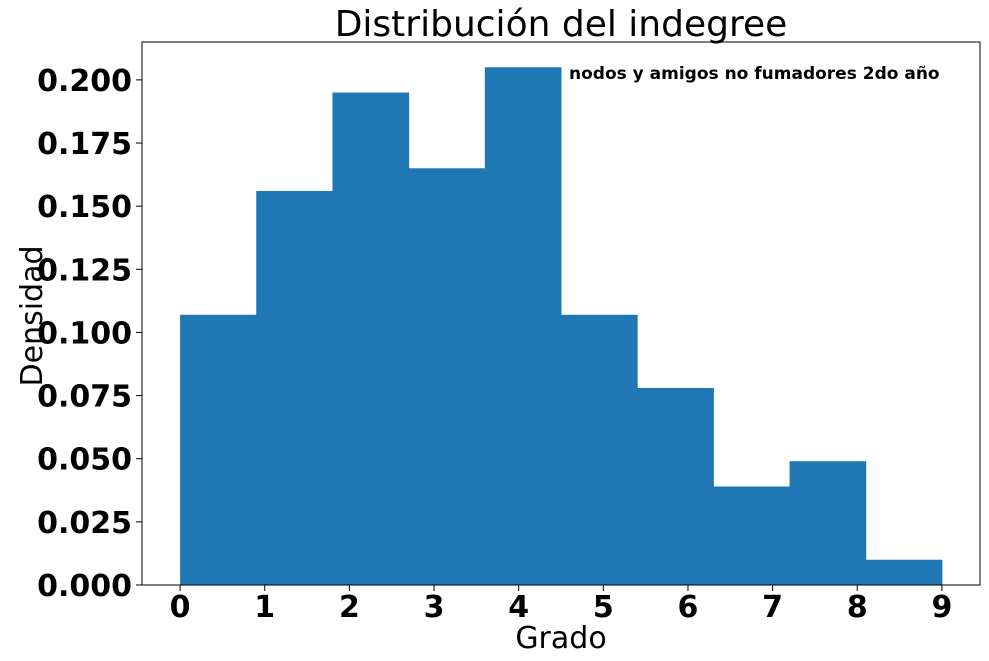 The width and height of the screenshot is (989, 661). Describe the element at coordinates (84, 270) in the screenshot. I see `y-tick-label: 0.125` at that location.